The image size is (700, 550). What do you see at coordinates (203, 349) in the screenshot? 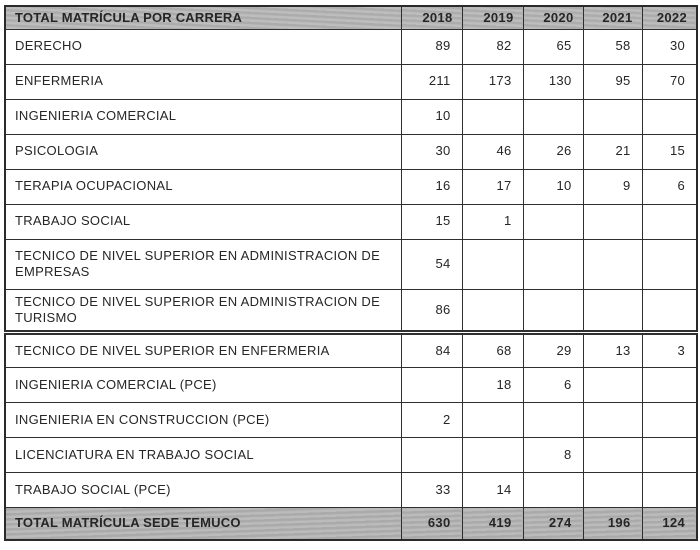
I see `career-name: TECNICO DE NIVEL SUPERIOR EN ENFERMERIA` at bounding box center [203, 349].